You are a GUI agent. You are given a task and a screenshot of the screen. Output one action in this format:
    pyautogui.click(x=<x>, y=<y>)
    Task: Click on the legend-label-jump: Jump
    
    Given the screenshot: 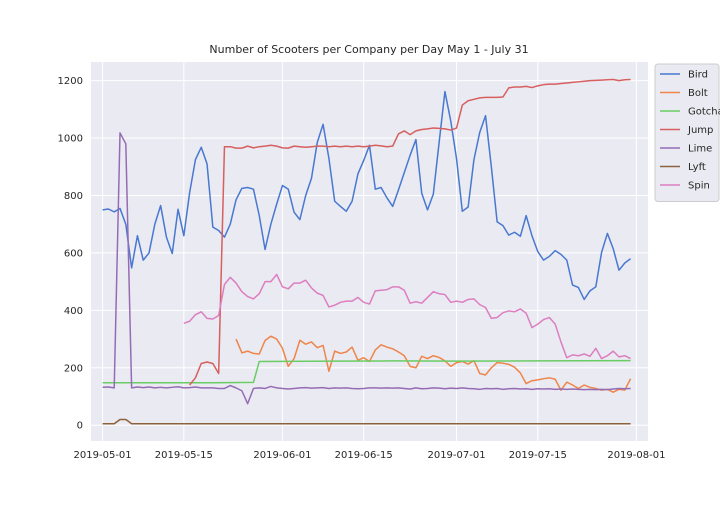 What is the action you would take?
    pyautogui.click(x=700, y=130)
    